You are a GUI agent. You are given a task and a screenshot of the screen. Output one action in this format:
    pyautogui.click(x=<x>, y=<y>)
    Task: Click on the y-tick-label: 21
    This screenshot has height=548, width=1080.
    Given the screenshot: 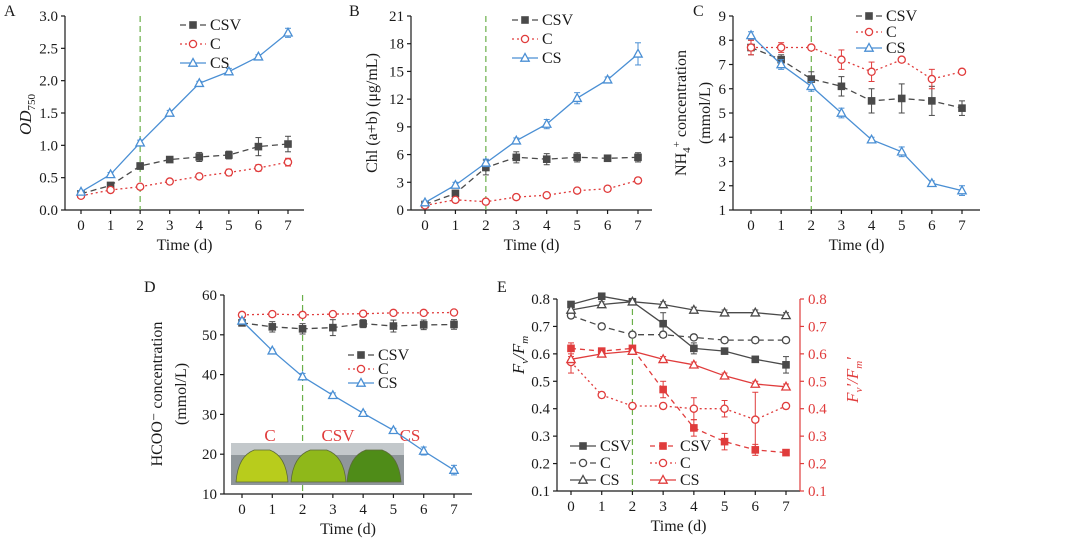 What is the action you would take?
    pyautogui.click(x=396, y=17)
    